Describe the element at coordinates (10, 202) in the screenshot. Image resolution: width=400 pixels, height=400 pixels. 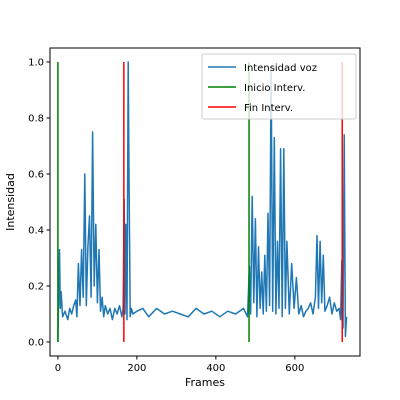
I see `y-axis-label: Intensidad` at that location.